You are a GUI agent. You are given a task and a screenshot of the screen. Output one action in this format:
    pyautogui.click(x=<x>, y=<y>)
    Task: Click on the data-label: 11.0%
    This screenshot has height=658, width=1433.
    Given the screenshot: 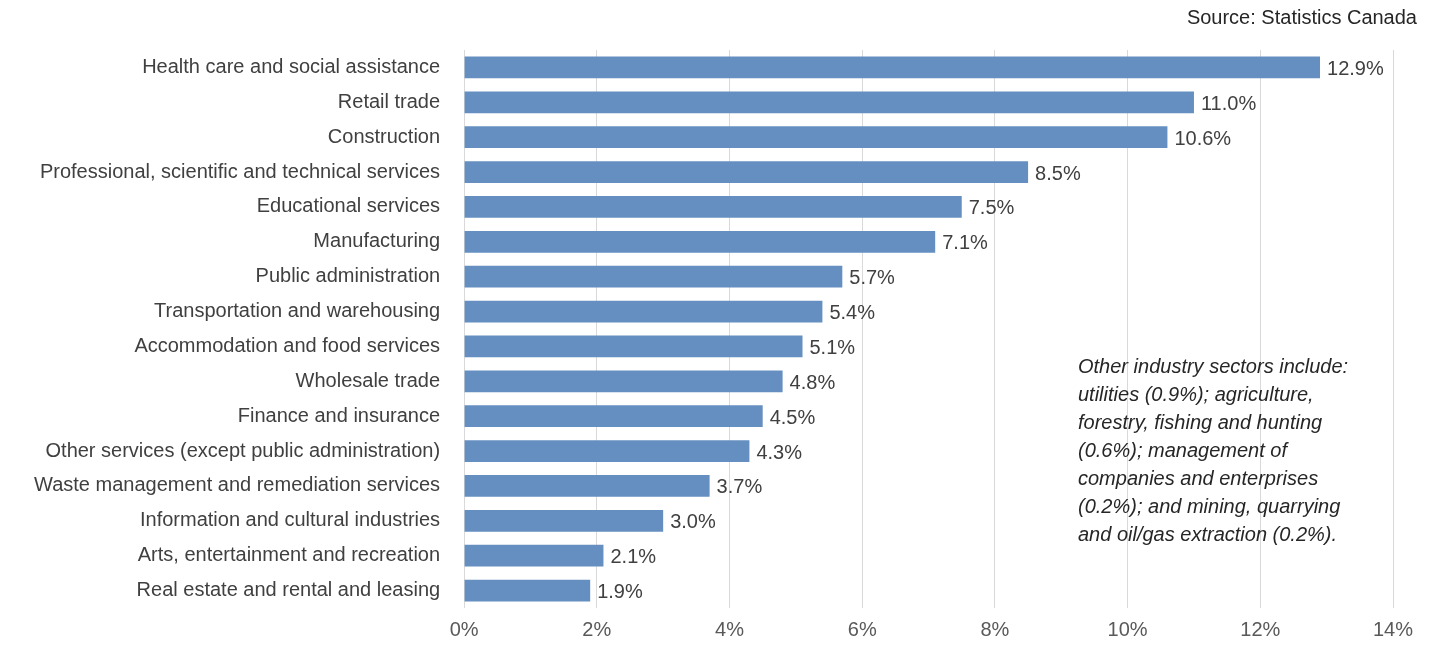 What is the action you would take?
    pyautogui.click(x=1228, y=102)
    